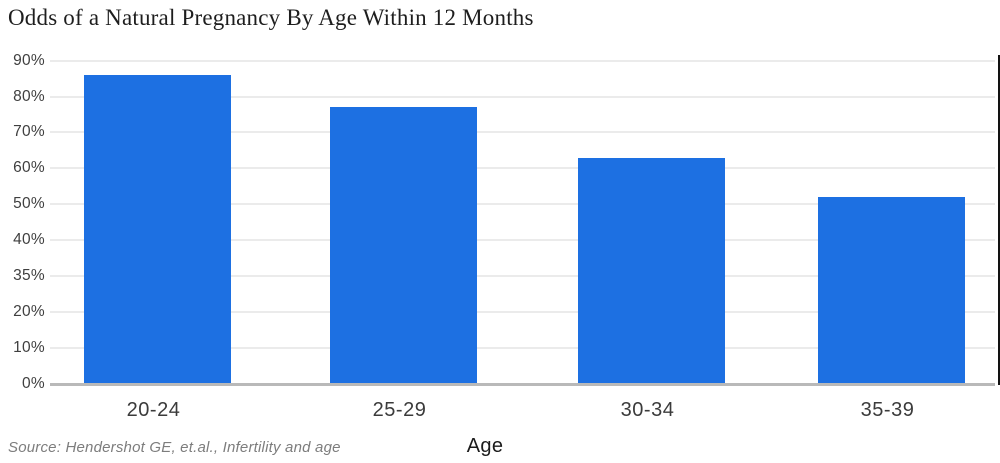 The image size is (1000, 463). I want to click on x-axis-label-20-24: 20-24, so click(153, 410).